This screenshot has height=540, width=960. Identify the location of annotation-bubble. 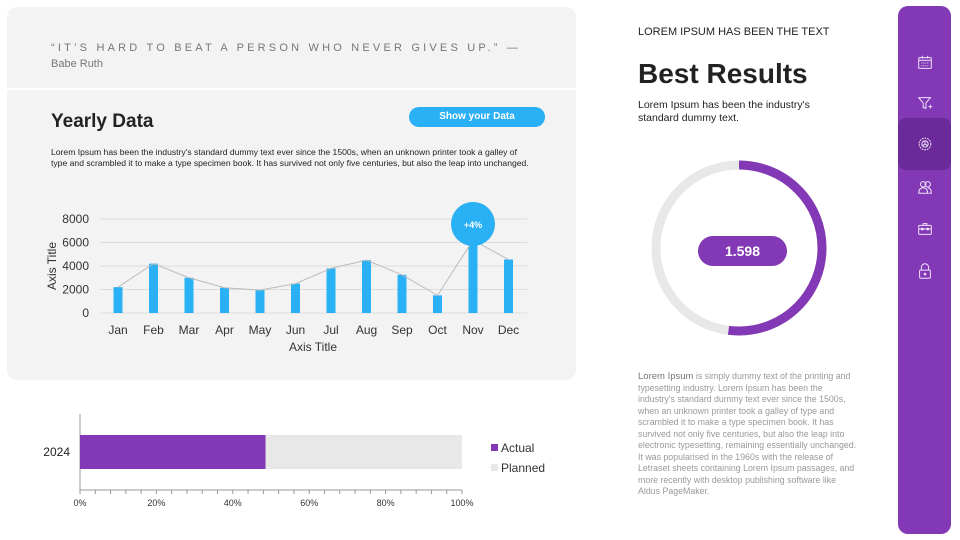
(473, 224).